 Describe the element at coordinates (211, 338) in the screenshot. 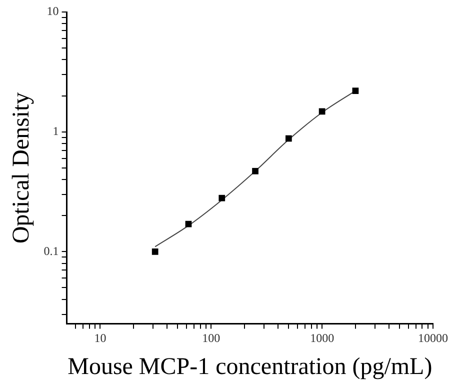

I see `x-tick-label: 100` at that location.